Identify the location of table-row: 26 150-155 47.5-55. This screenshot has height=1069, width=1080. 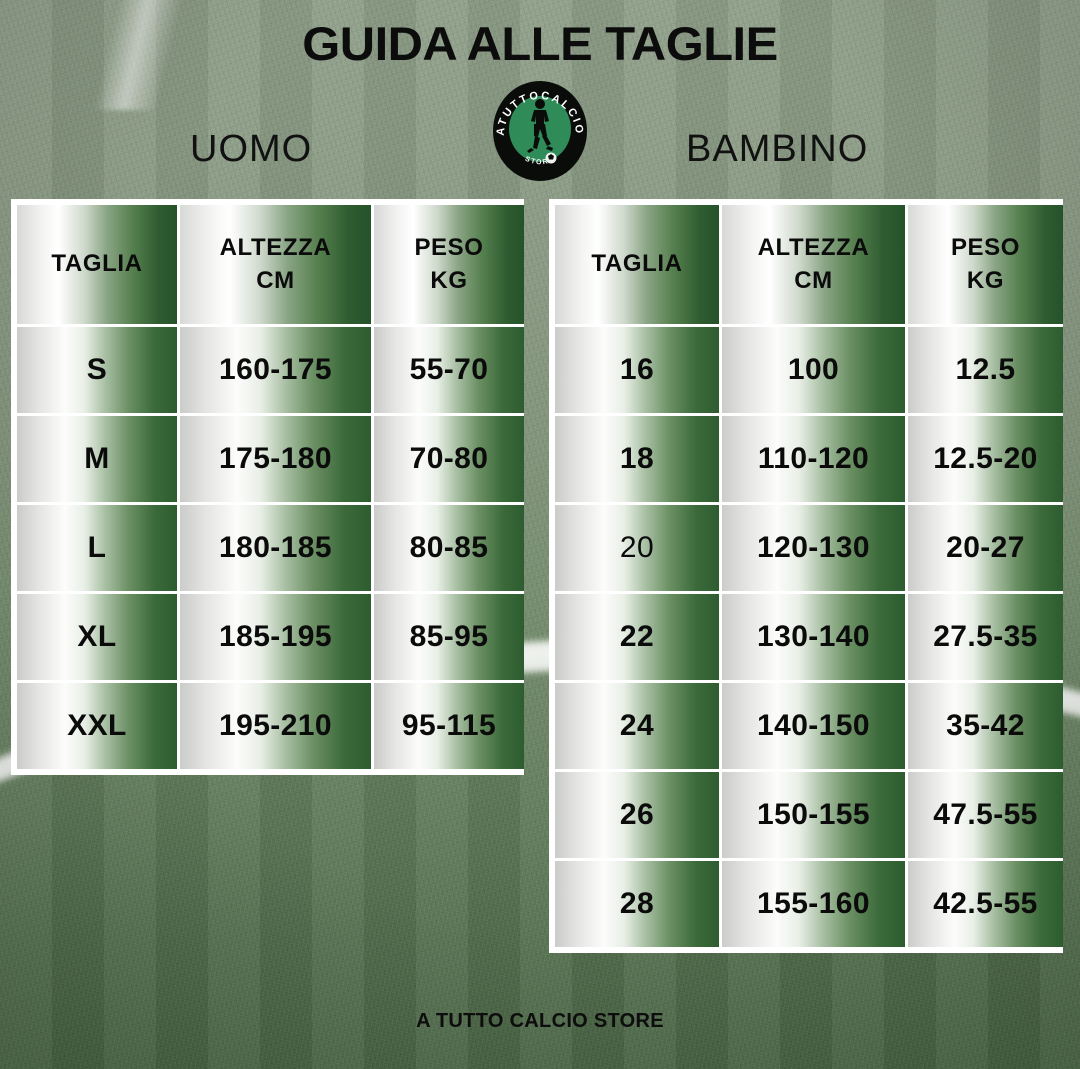
(809, 815).